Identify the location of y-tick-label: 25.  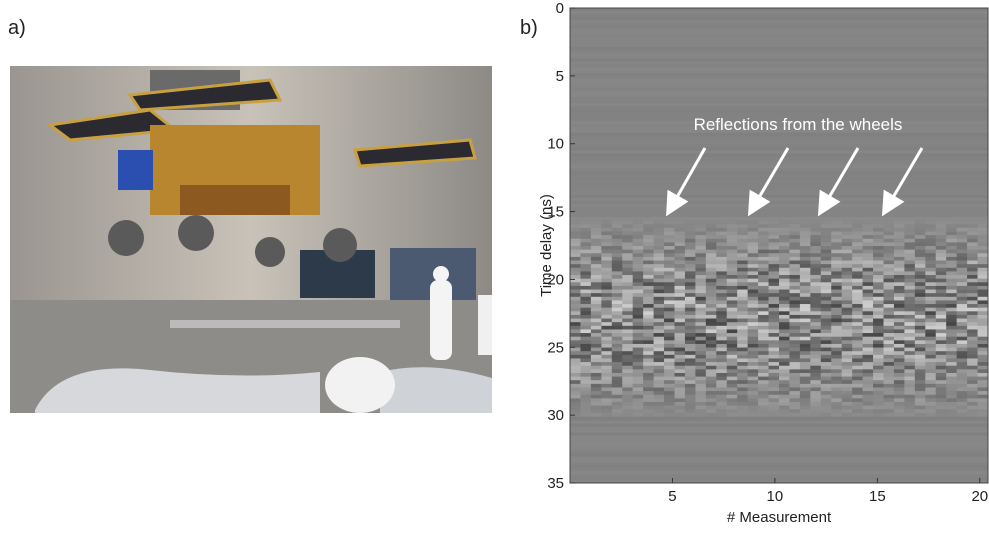
(555, 347).